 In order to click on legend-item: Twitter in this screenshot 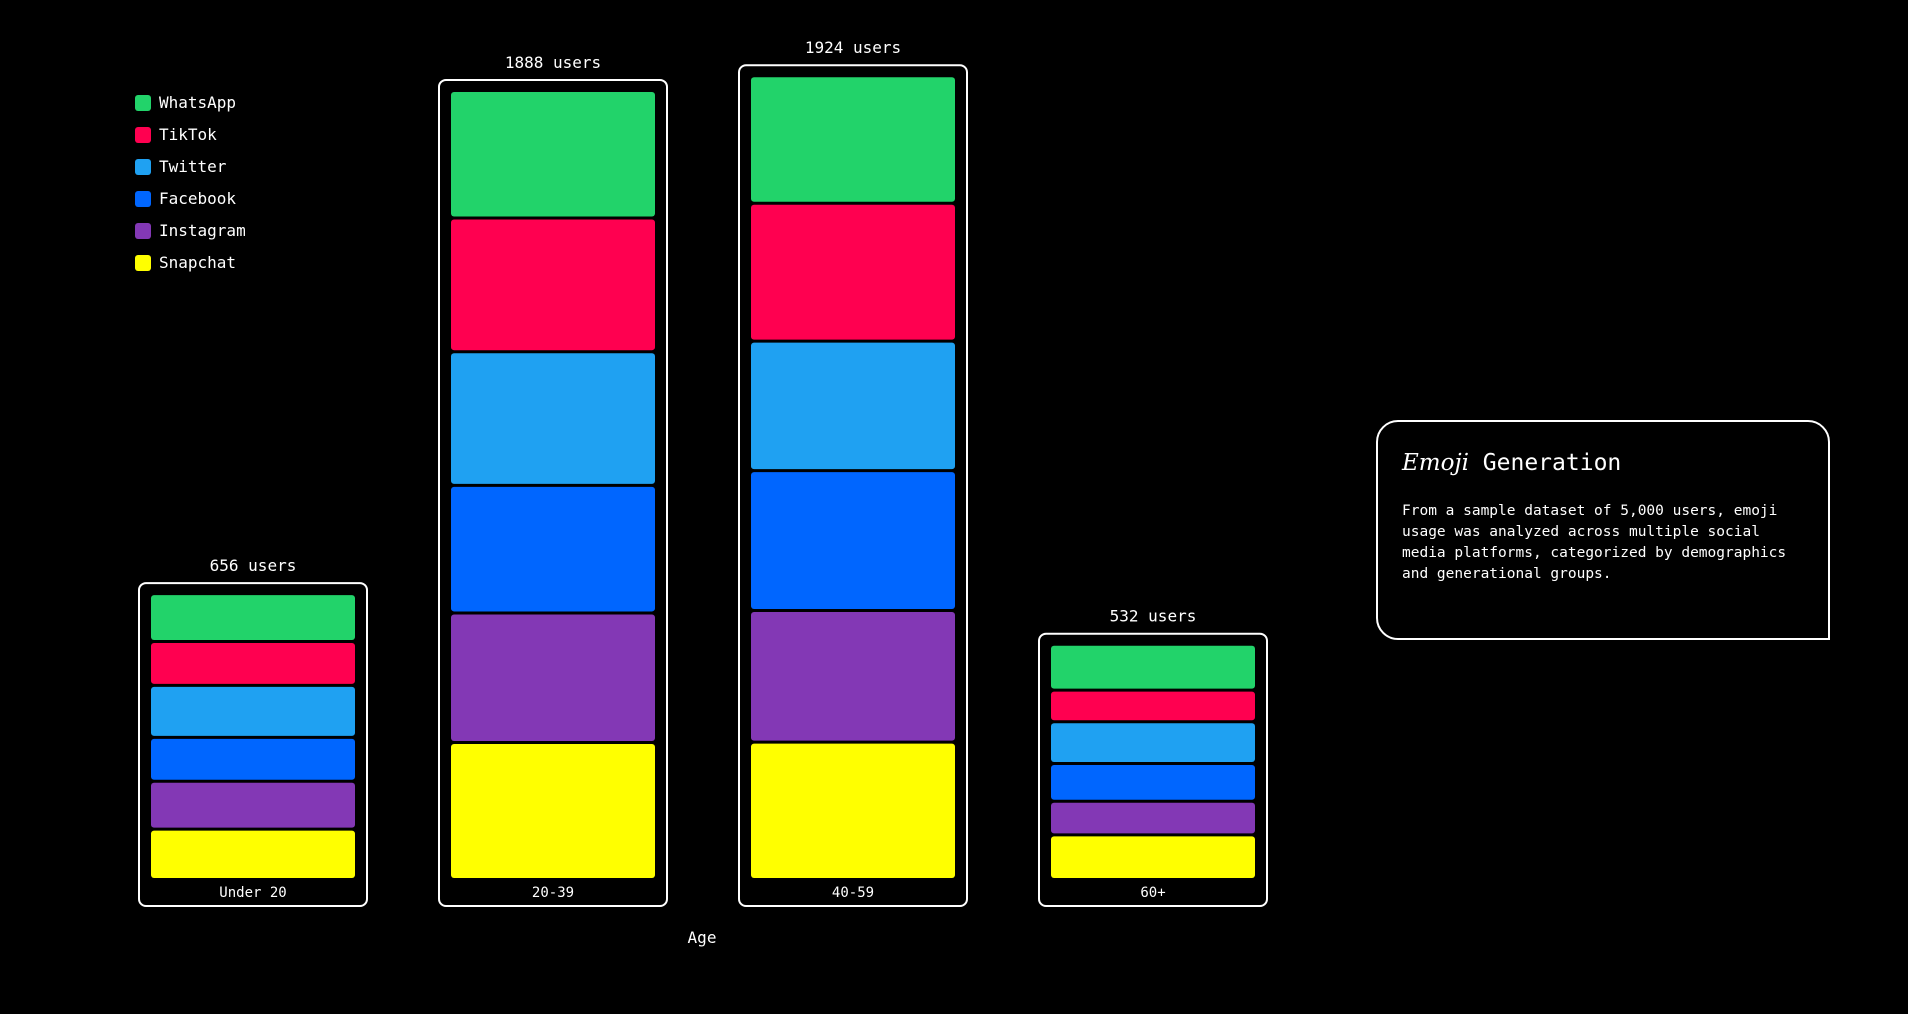, I will do `click(181, 166)`.